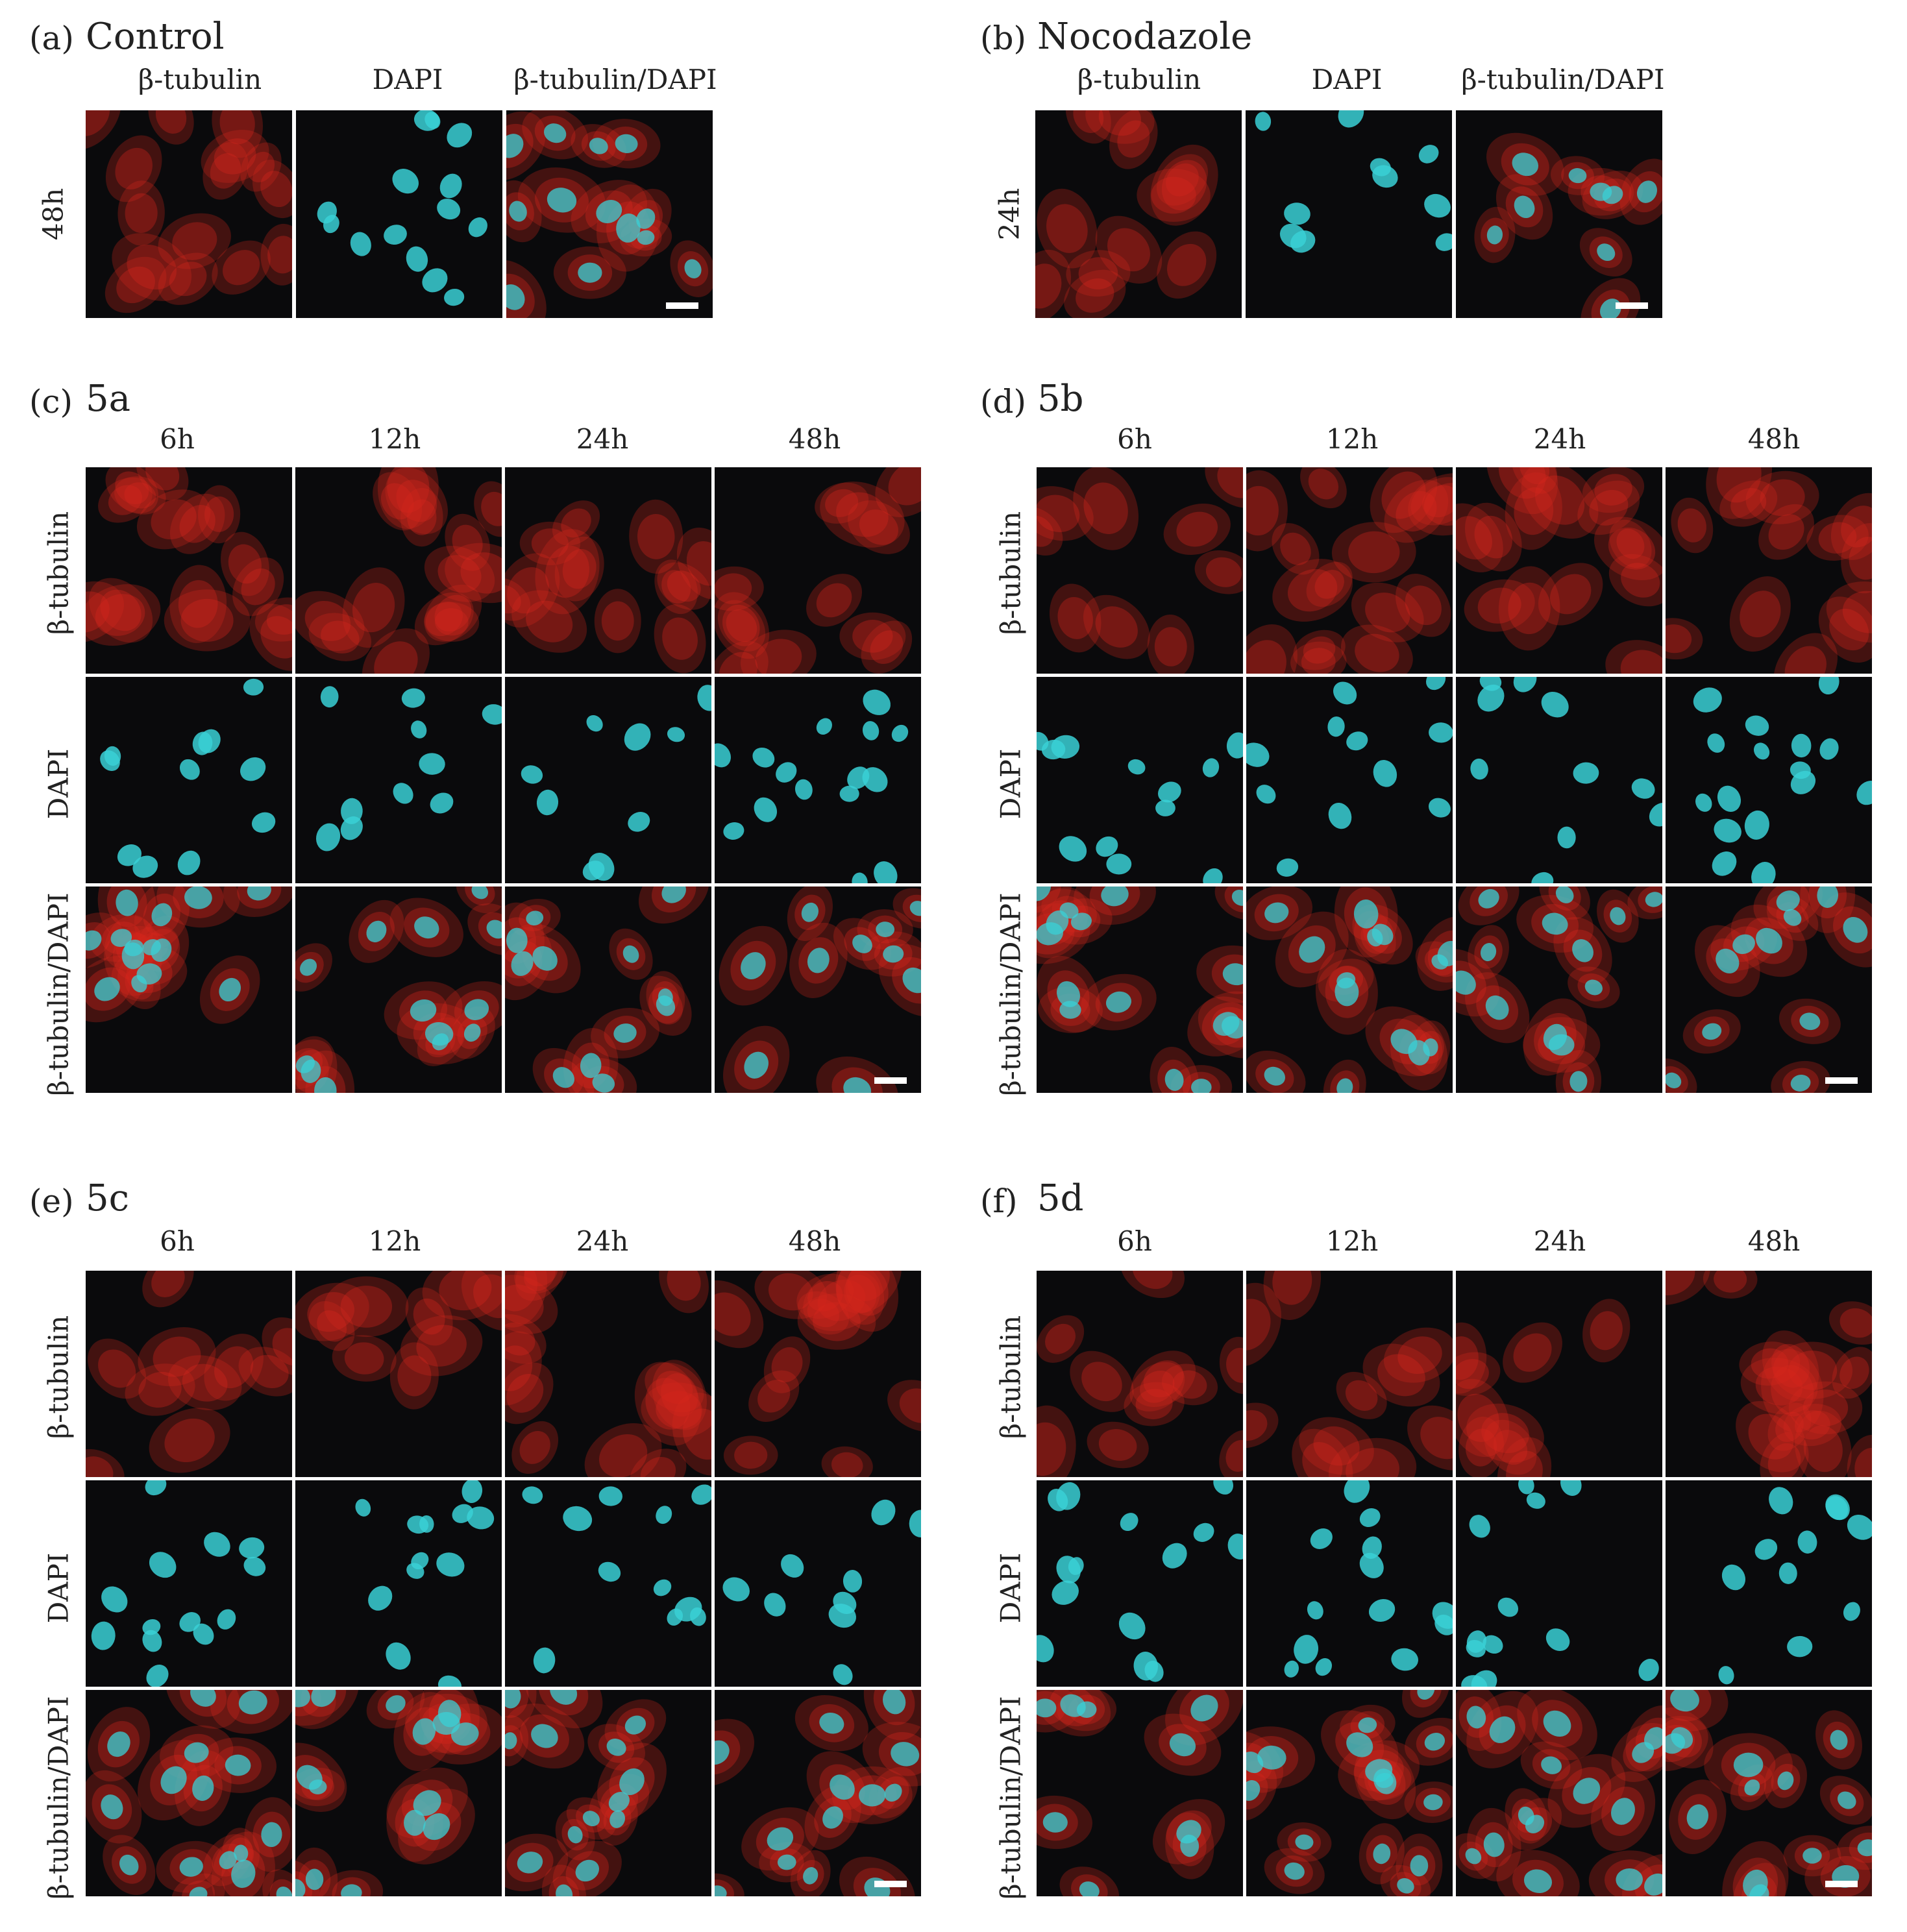 The width and height of the screenshot is (1907, 1932). Describe the element at coordinates (399, 570) in the screenshot. I see `micrograph-c-r1-c2` at that location.